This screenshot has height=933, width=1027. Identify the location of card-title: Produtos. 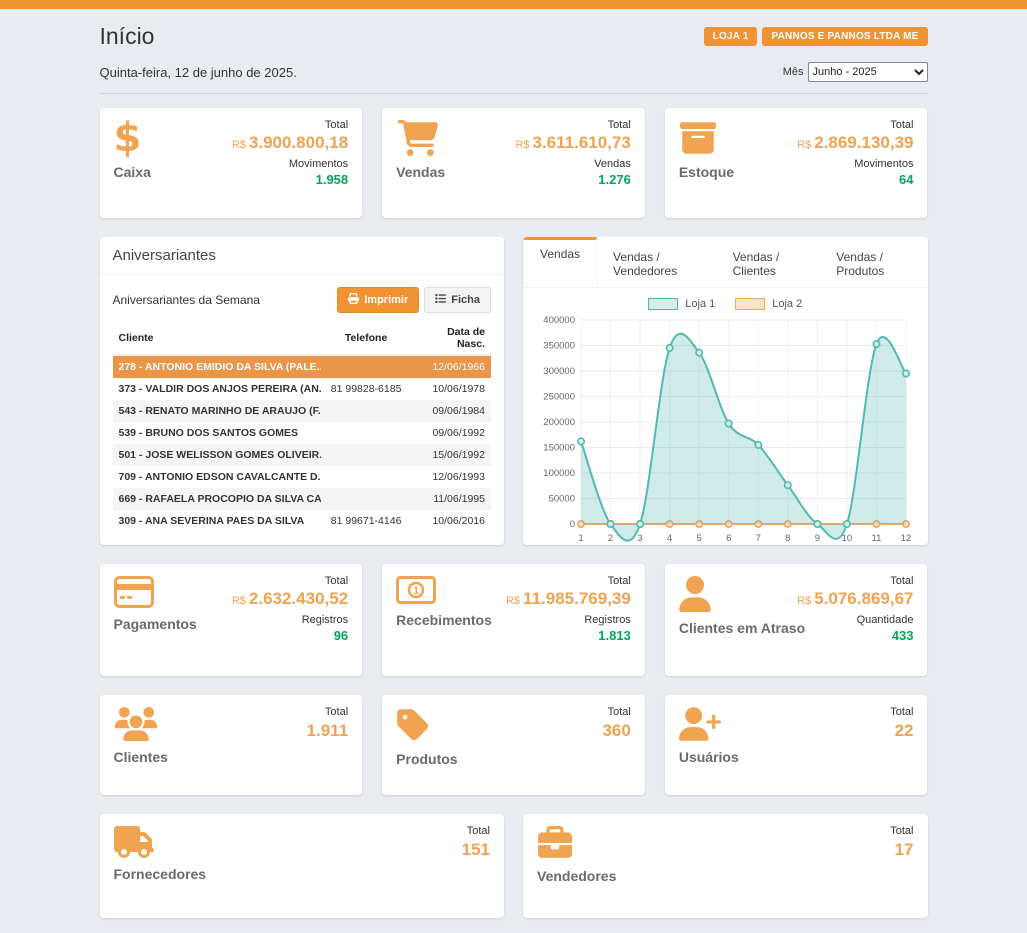
(427, 759).